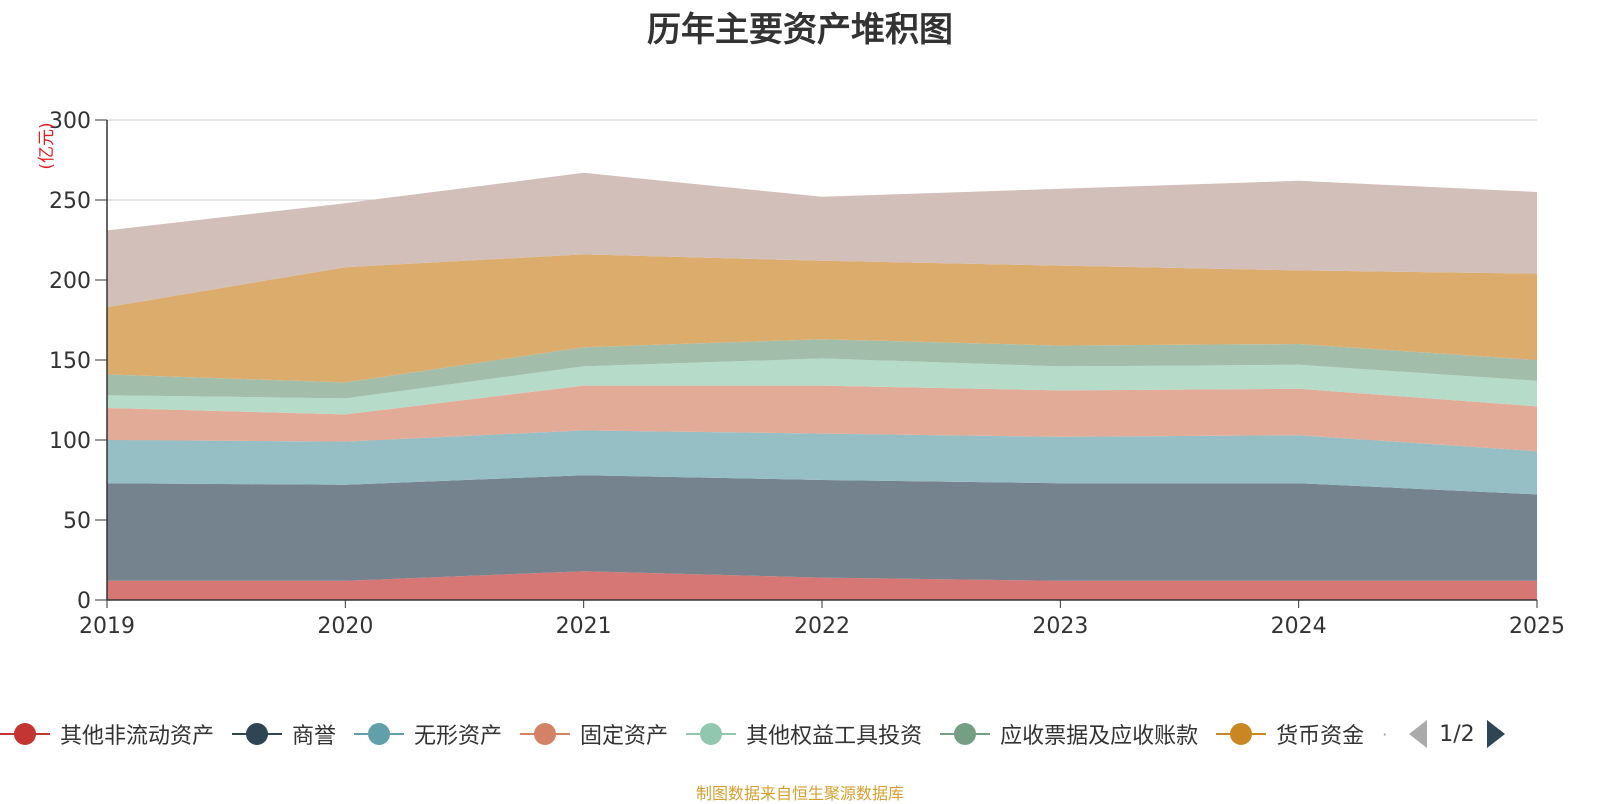  What do you see at coordinates (800, 30) in the screenshot?
I see `chart-title: 历年主要资产堆积图` at bounding box center [800, 30].